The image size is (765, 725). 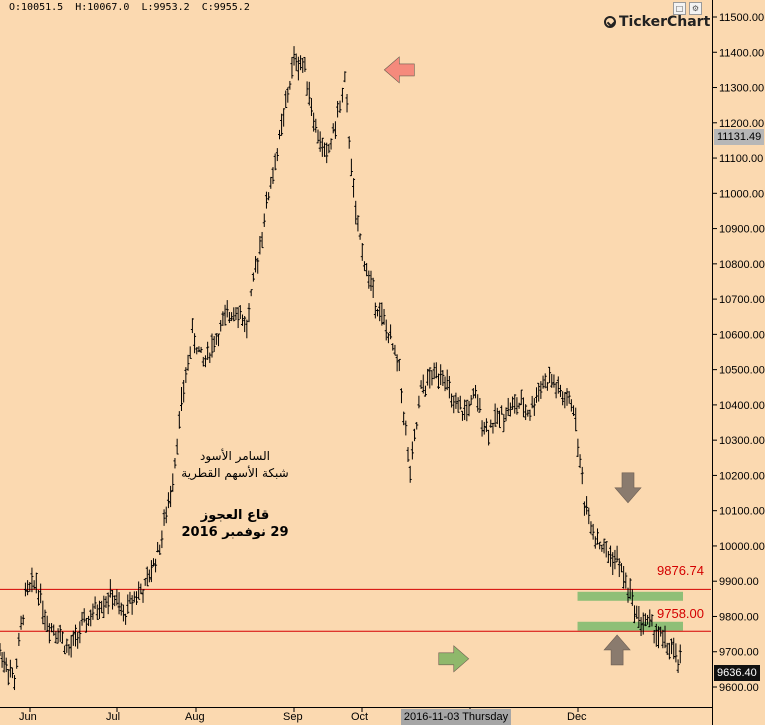 What do you see at coordinates (741, 159) in the screenshot?
I see `y-tick-label: 11100.00` at bounding box center [741, 159].